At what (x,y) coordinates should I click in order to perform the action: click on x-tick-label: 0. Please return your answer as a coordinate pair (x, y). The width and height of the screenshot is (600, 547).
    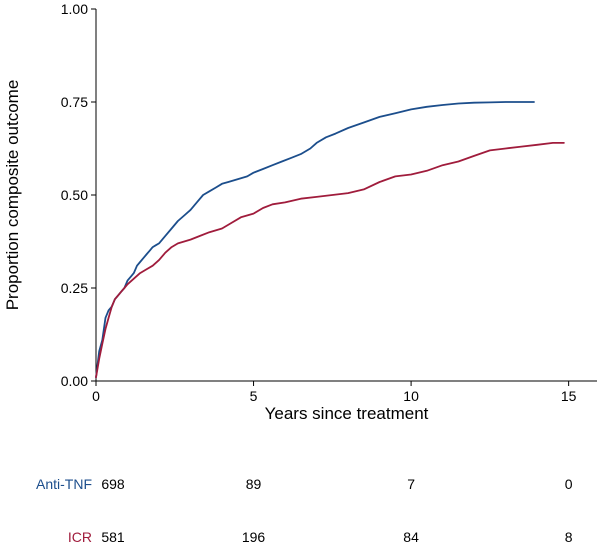
    Looking at the image, I should click on (96, 396).